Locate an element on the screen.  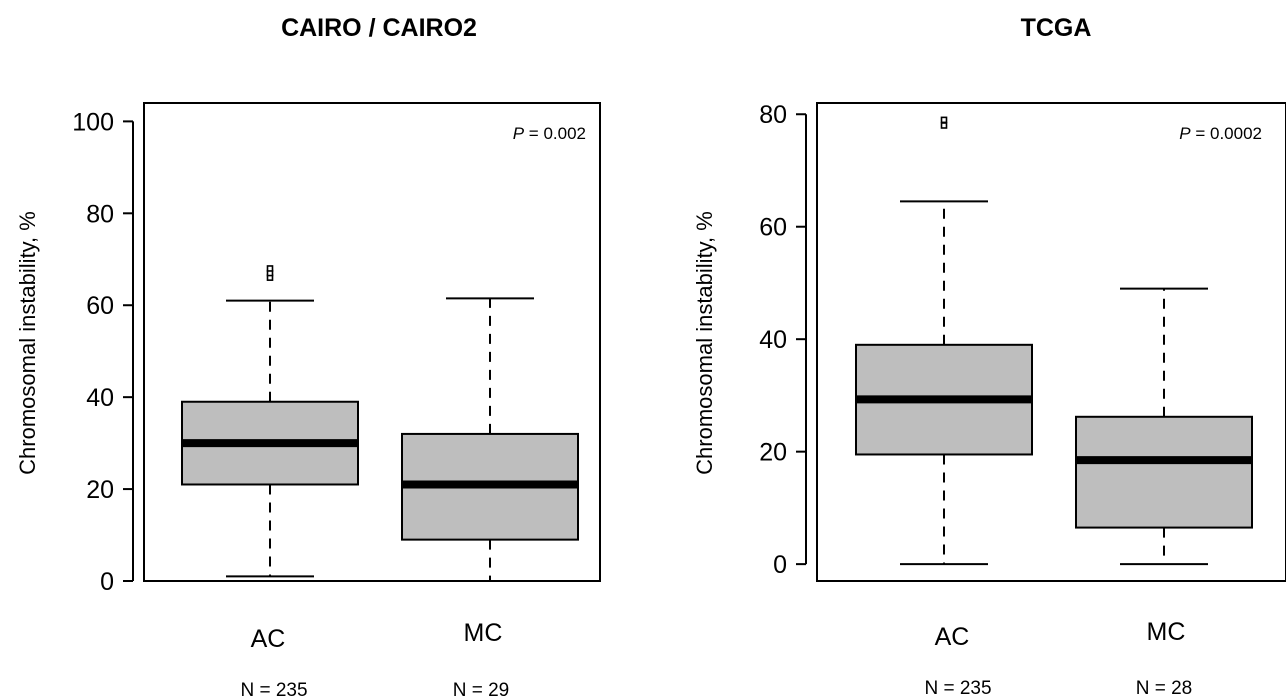
p-value-text: = 0.0002 is located at coordinates (1226, 133).